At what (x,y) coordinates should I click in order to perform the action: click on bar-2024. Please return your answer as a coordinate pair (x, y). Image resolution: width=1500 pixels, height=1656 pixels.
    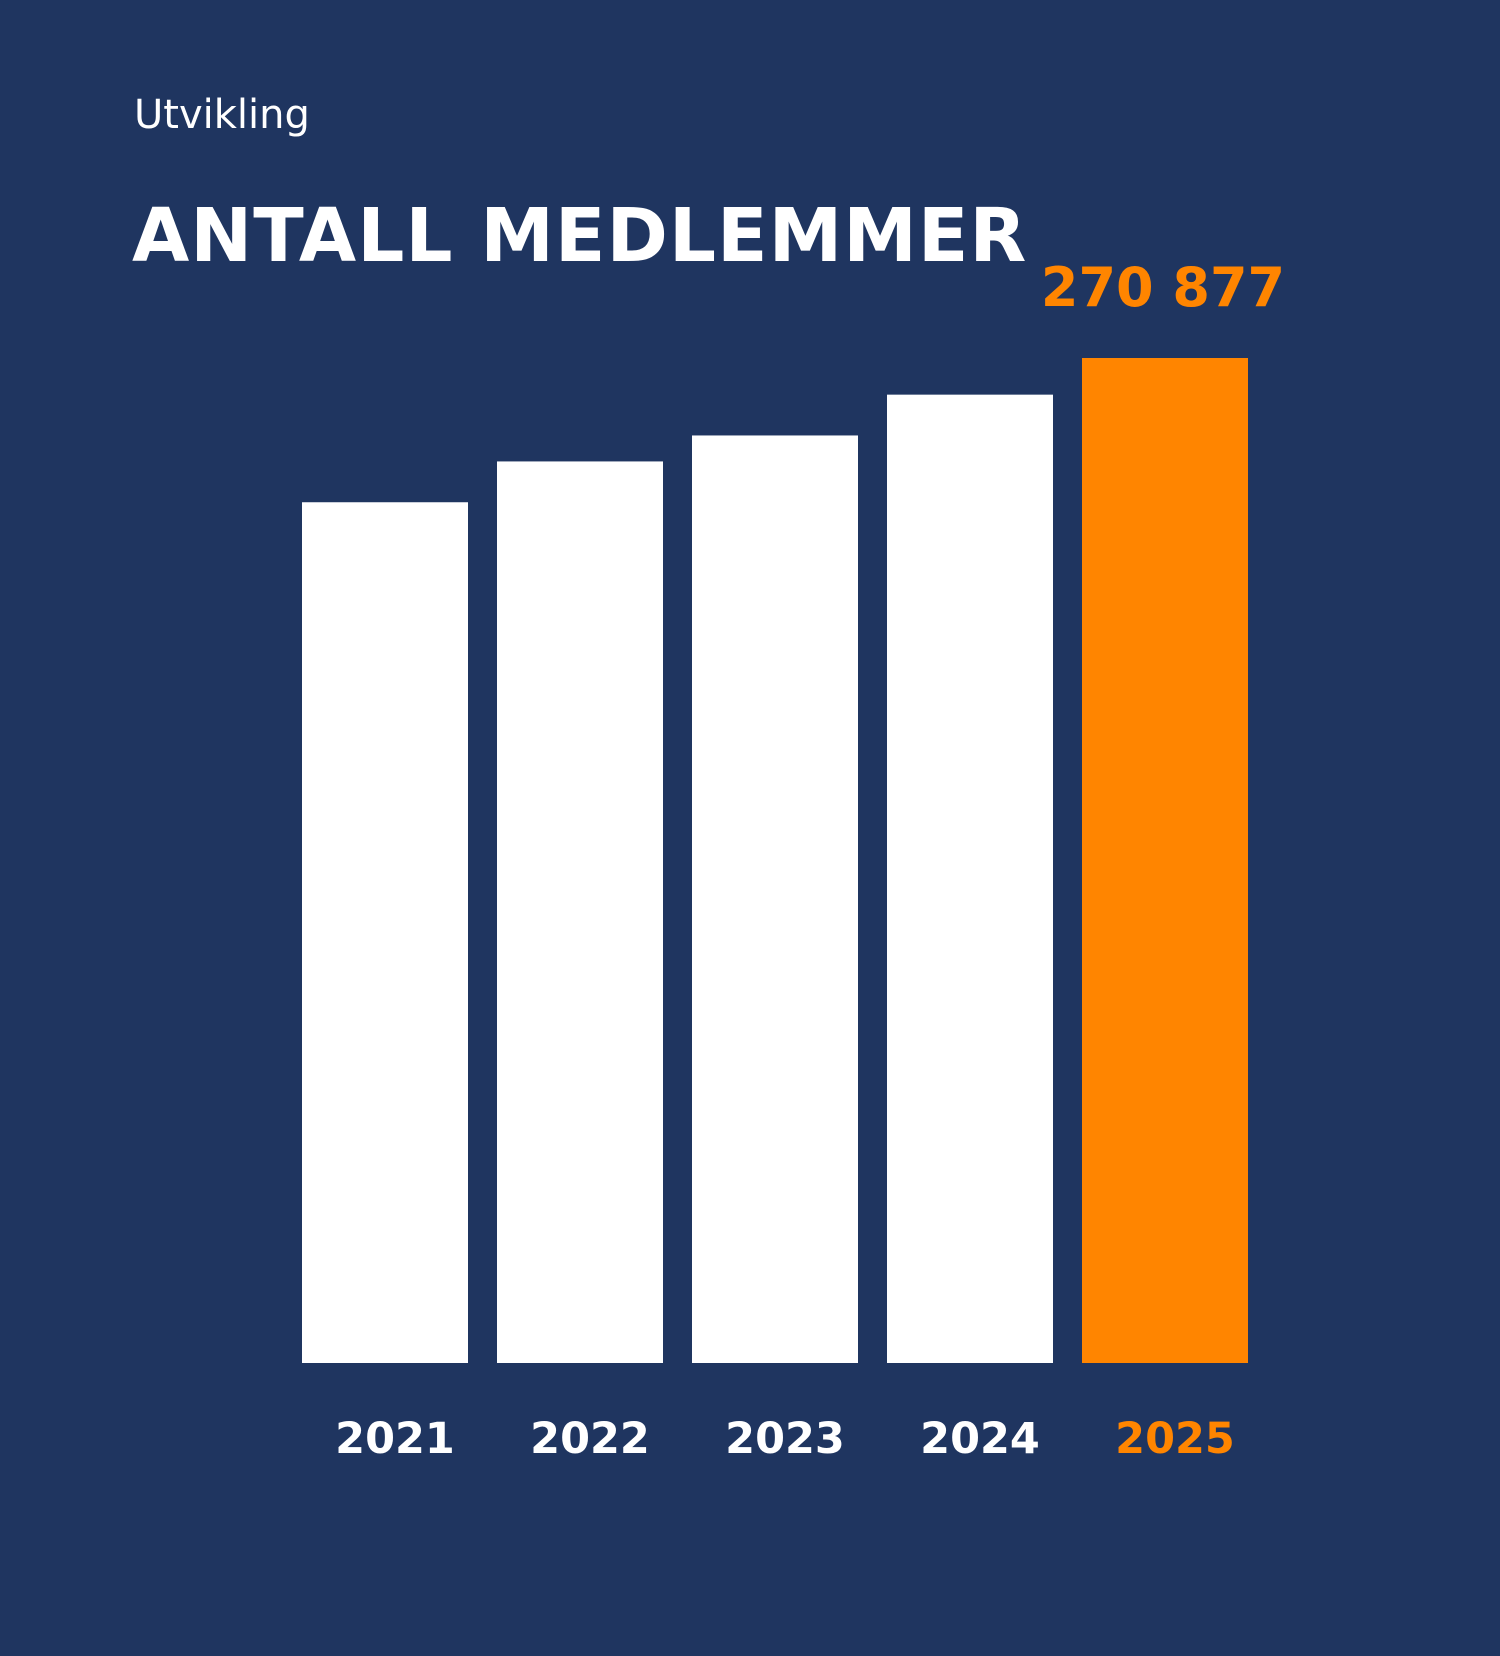
    Looking at the image, I should click on (970, 878).